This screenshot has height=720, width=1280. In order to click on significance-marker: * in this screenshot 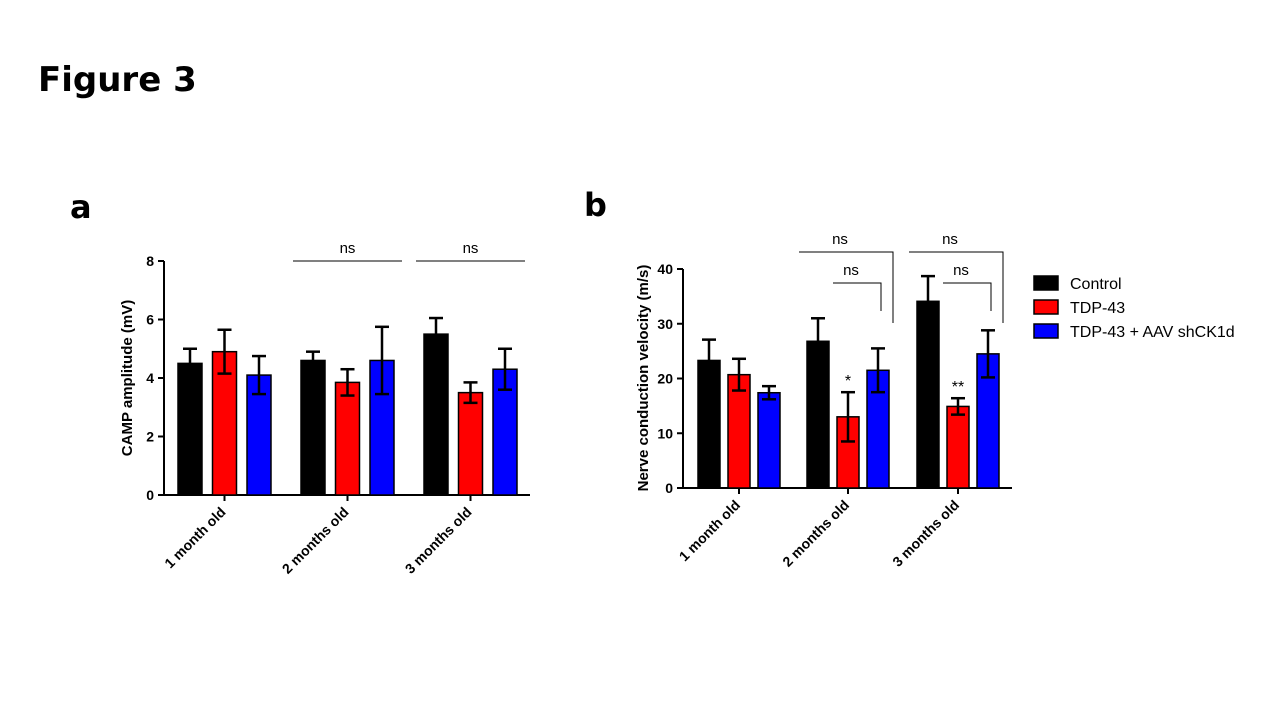, I will do `click(848, 381)`.